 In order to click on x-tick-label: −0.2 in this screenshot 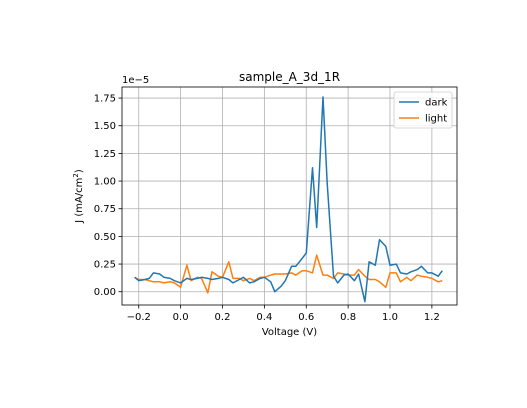, I will do `click(139, 317)`.